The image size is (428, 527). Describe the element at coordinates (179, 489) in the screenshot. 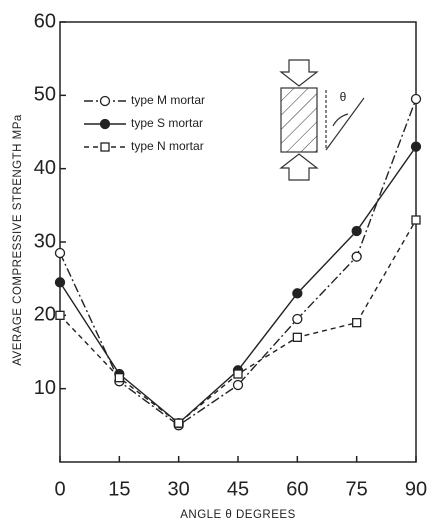

I see `x-tick-label: 30` at that location.